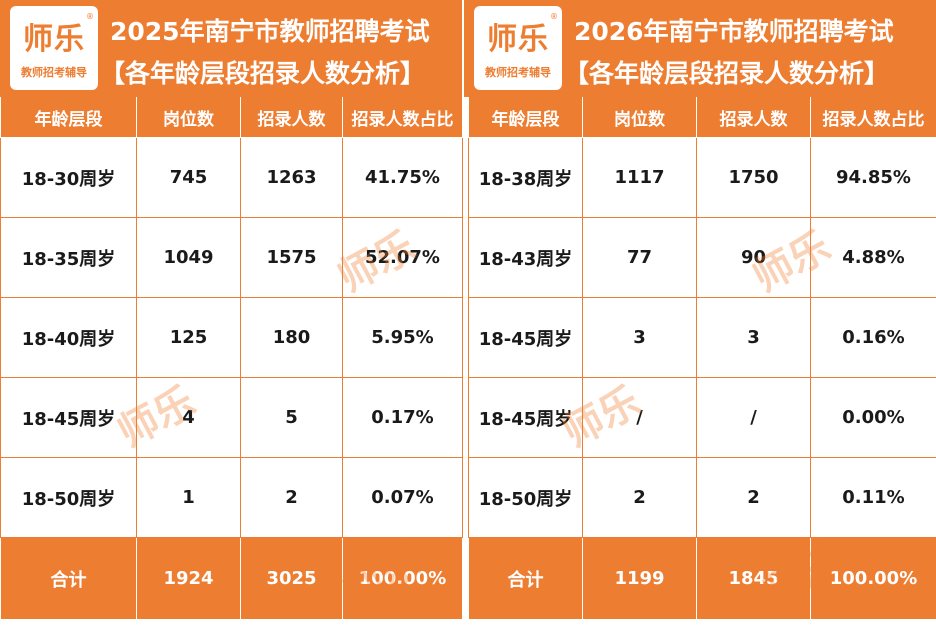 This screenshot has width=936, height=627. Describe the element at coordinates (873, 337) in the screenshot. I see `share-cell: 0.16%` at that location.